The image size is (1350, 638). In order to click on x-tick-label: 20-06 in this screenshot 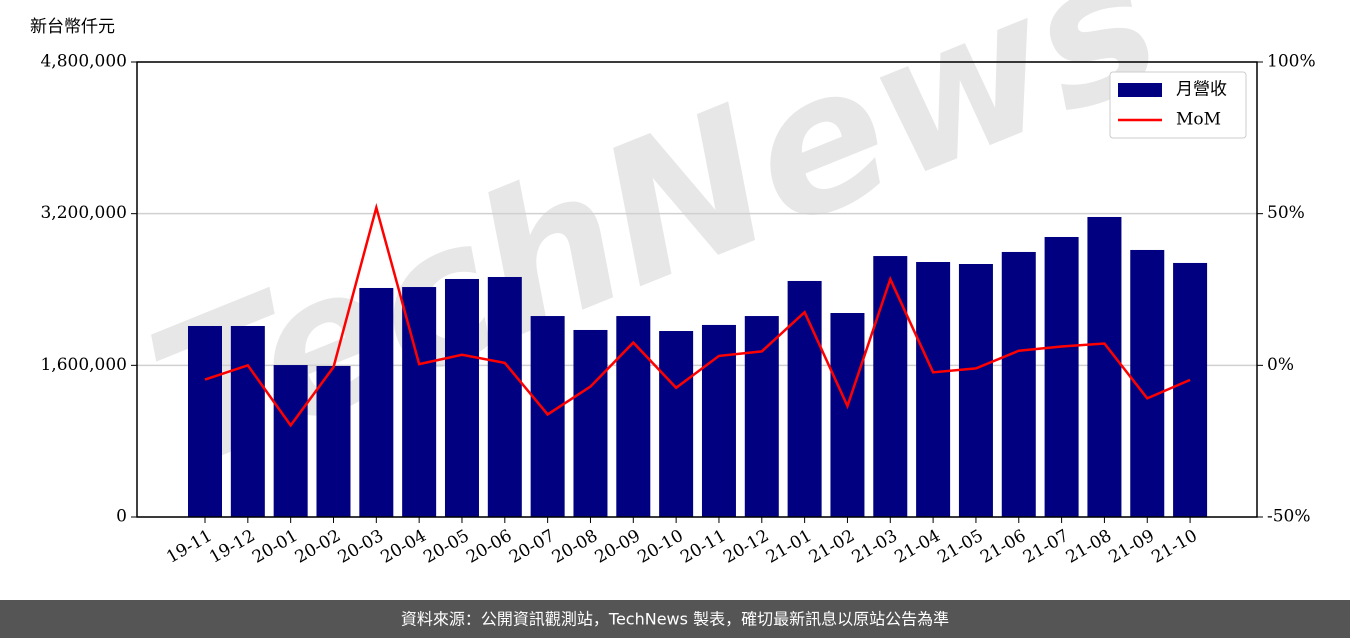, I will do `click(489, 547)`.